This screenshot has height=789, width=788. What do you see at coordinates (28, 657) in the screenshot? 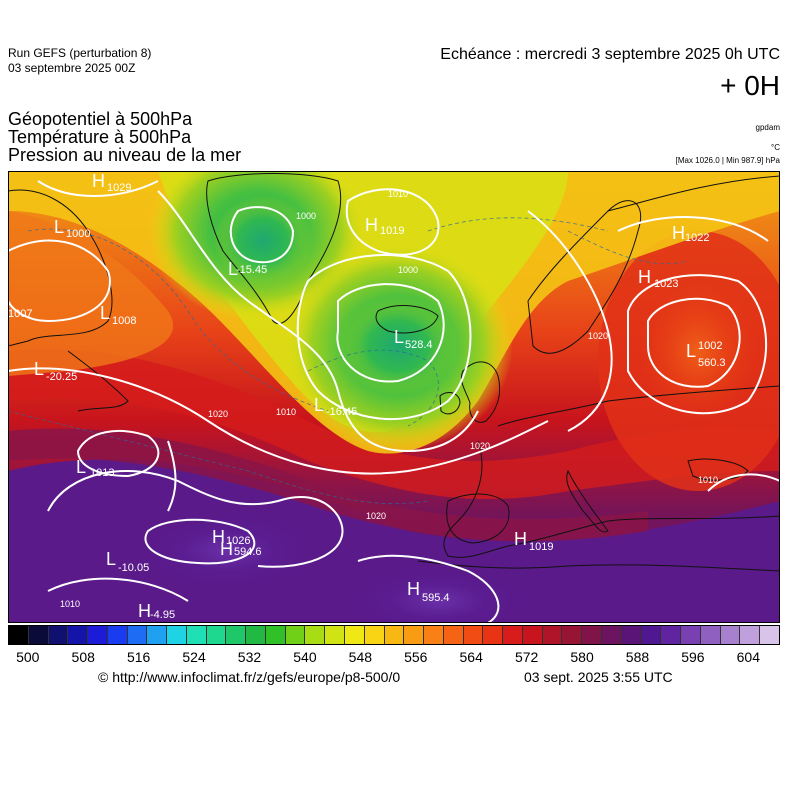
I see `color-scale-tick: 500` at bounding box center [28, 657].